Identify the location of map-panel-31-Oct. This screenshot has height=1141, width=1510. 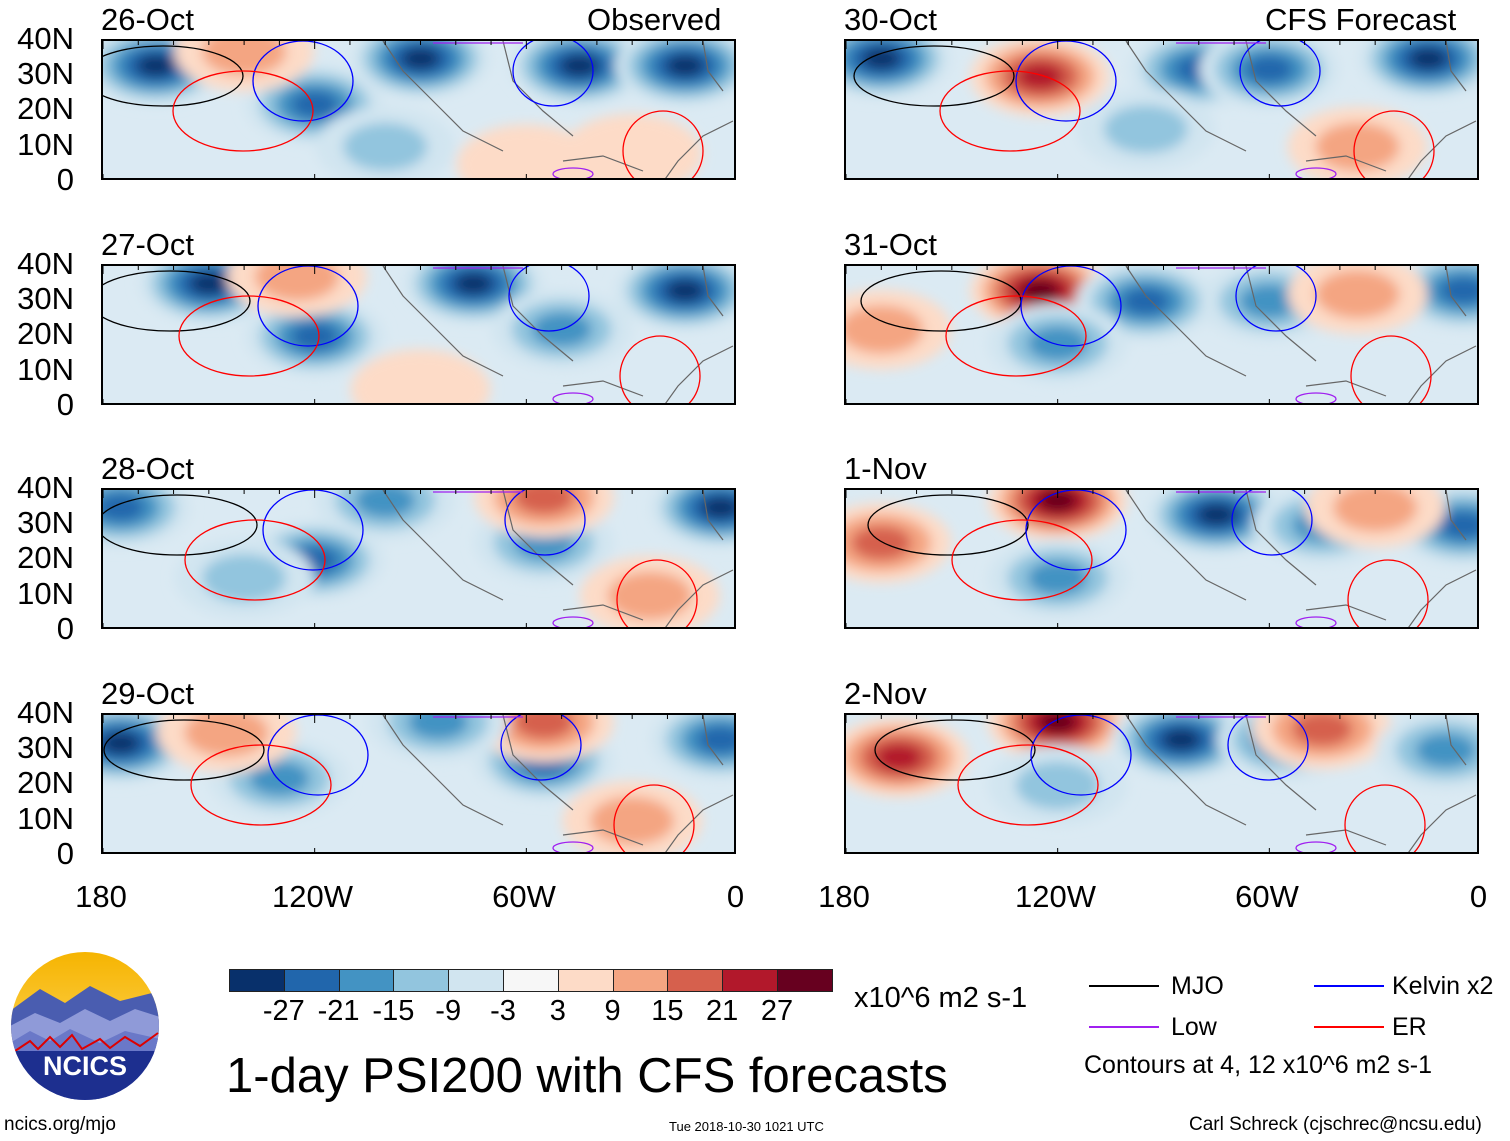
(1161, 334).